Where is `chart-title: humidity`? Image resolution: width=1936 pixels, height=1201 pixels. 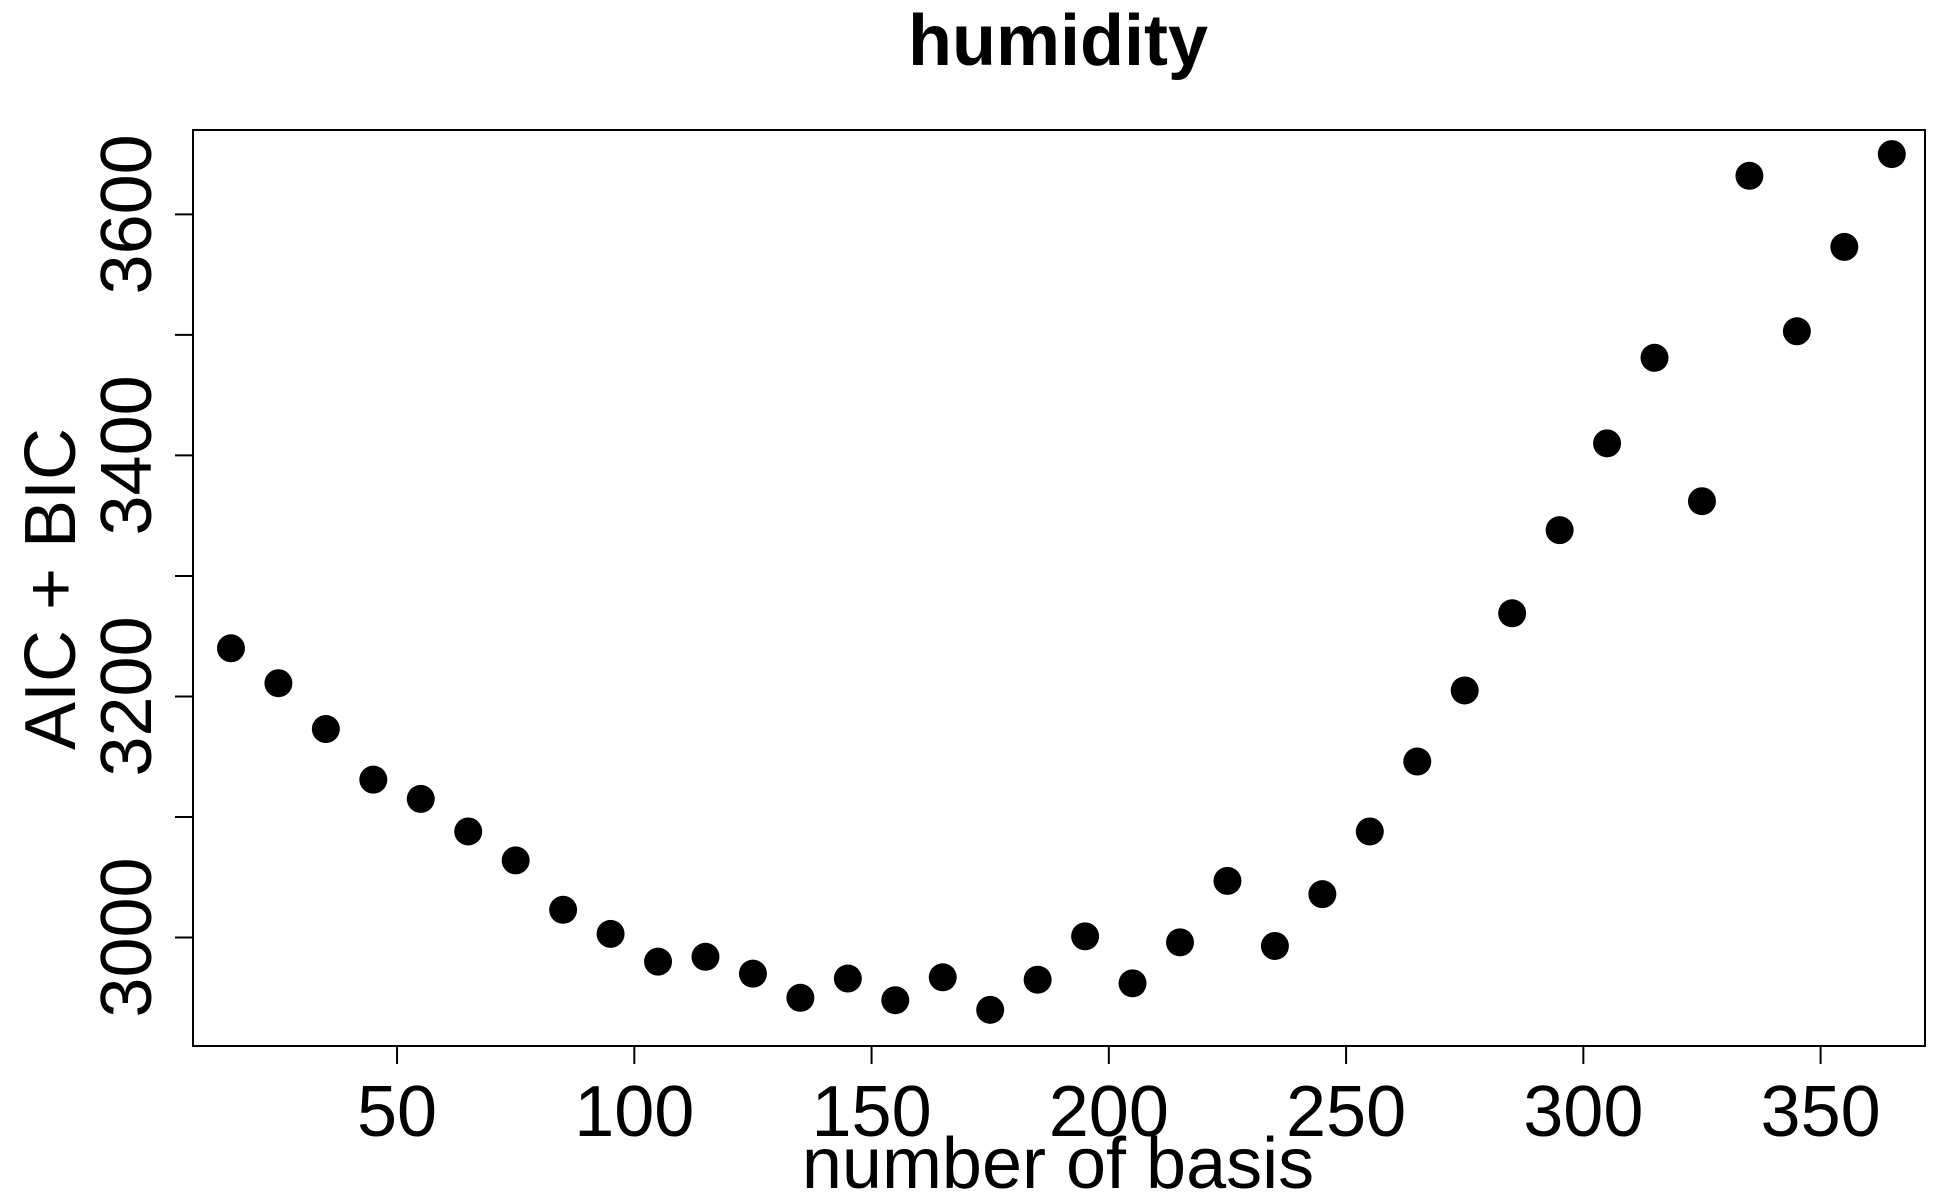
chart-title: humidity is located at coordinates (1058, 41).